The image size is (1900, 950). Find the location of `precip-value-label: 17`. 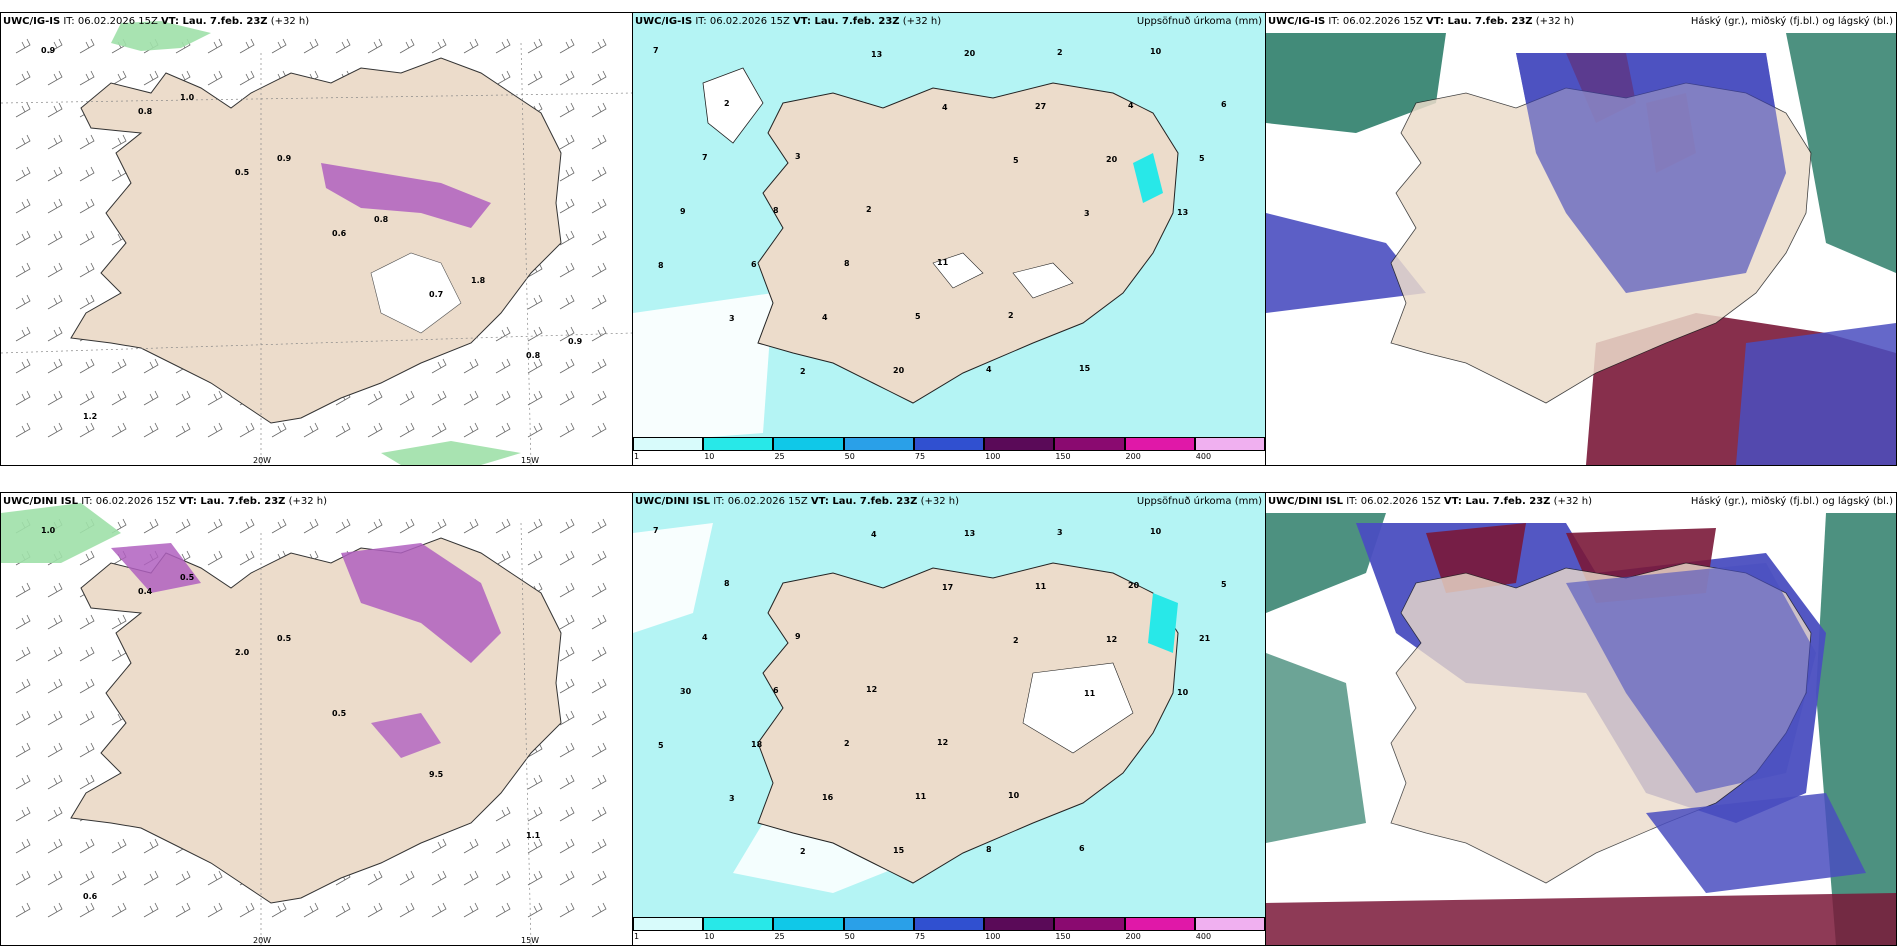

precip-value-label: 17 is located at coordinates (947, 587).